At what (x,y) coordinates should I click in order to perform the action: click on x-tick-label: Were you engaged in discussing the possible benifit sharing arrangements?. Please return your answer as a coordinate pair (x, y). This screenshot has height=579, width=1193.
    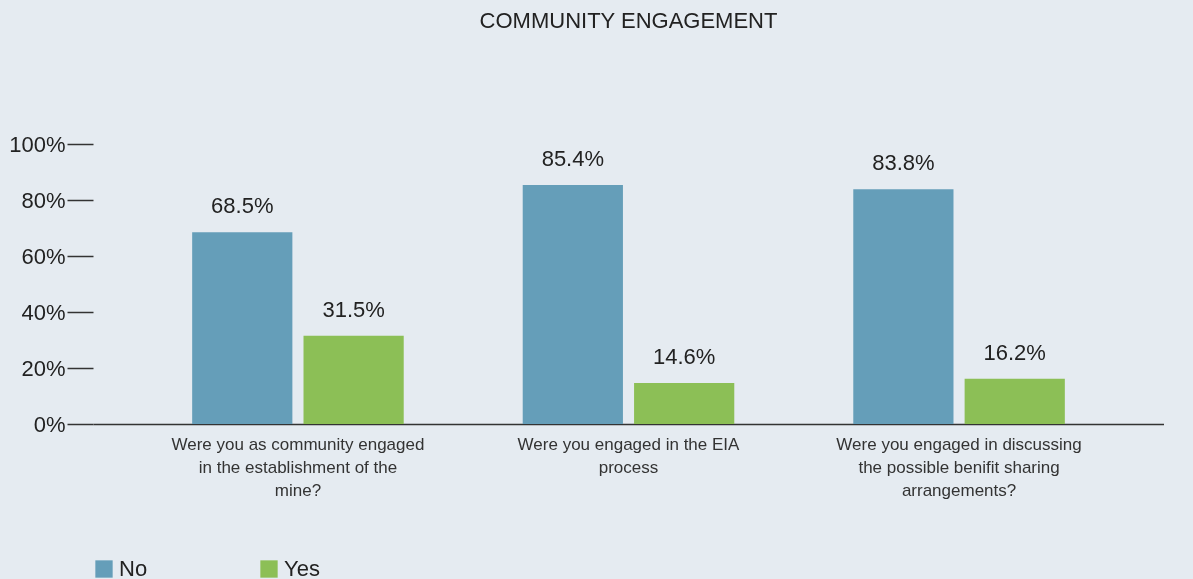
    Looking at the image, I should click on (959, 467).